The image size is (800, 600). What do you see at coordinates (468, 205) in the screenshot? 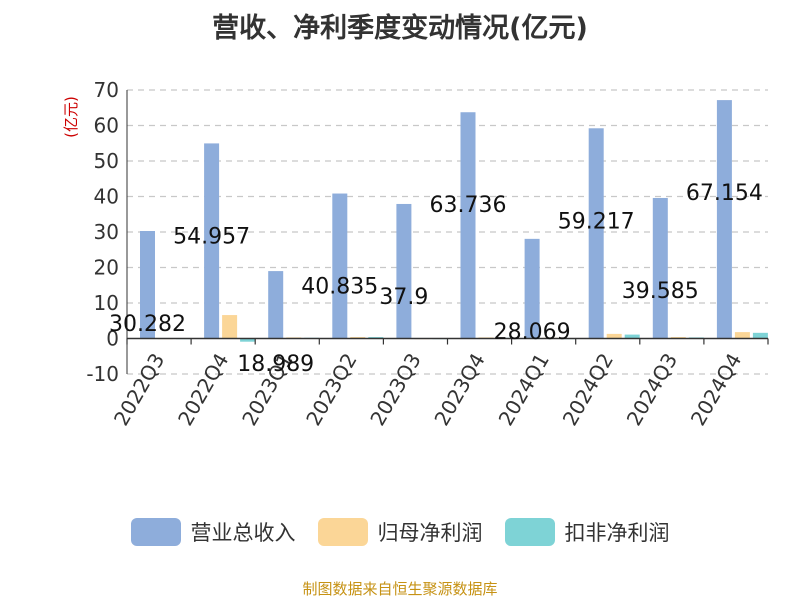
I see `data-label-revenue: 63.736` at bounding box center [468, 205].